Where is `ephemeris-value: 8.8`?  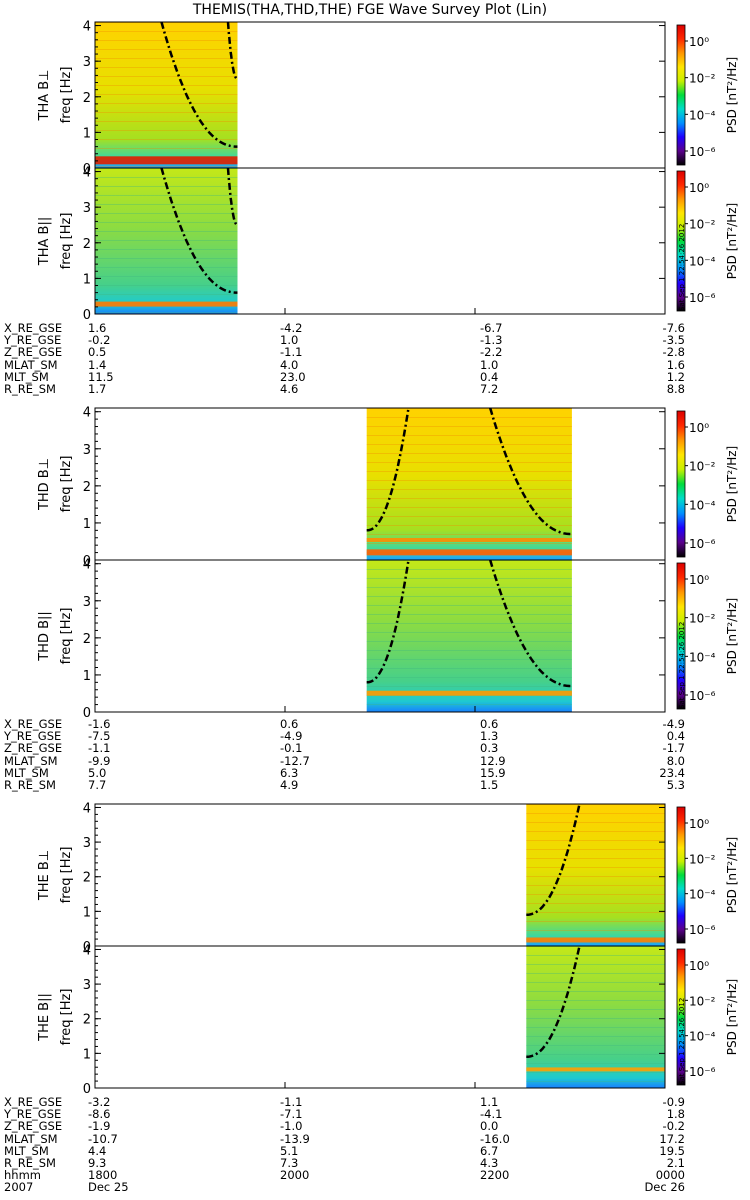
ephemeris-value: 8.8 is located at coordinates (675, 389).